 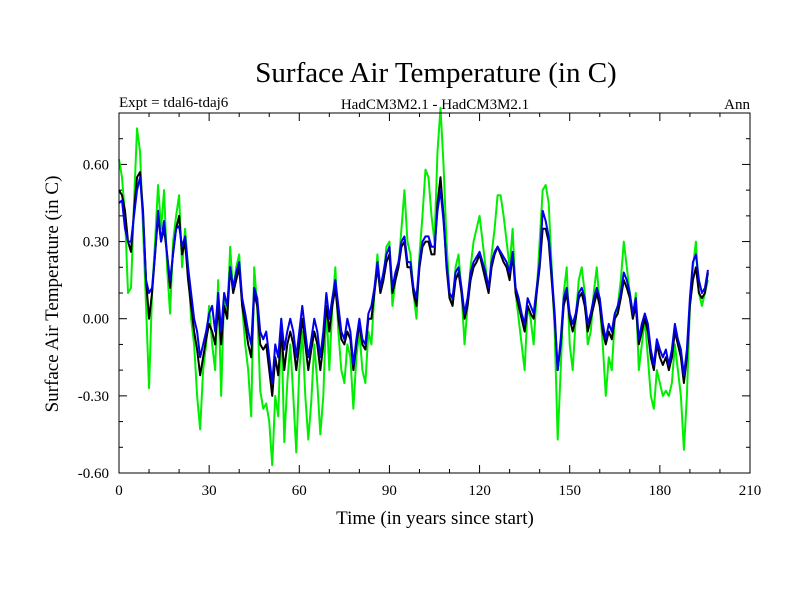 What do you see at coordinates (660, 491) in the screenshot?
I see `x-tick-label: 180` at bounding box center [660, 491].